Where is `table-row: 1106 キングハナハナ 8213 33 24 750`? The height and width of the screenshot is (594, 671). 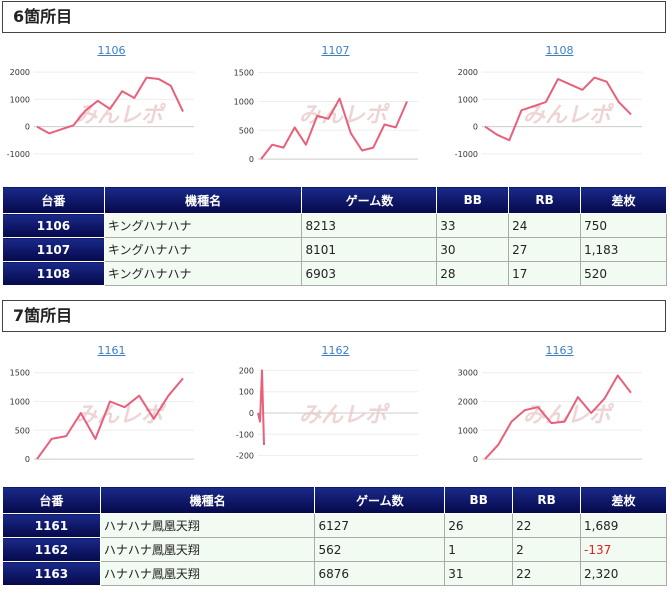
table-row: 1106 キングハナハナ 8213 33 24 750 is located at coordinates (334, 225).